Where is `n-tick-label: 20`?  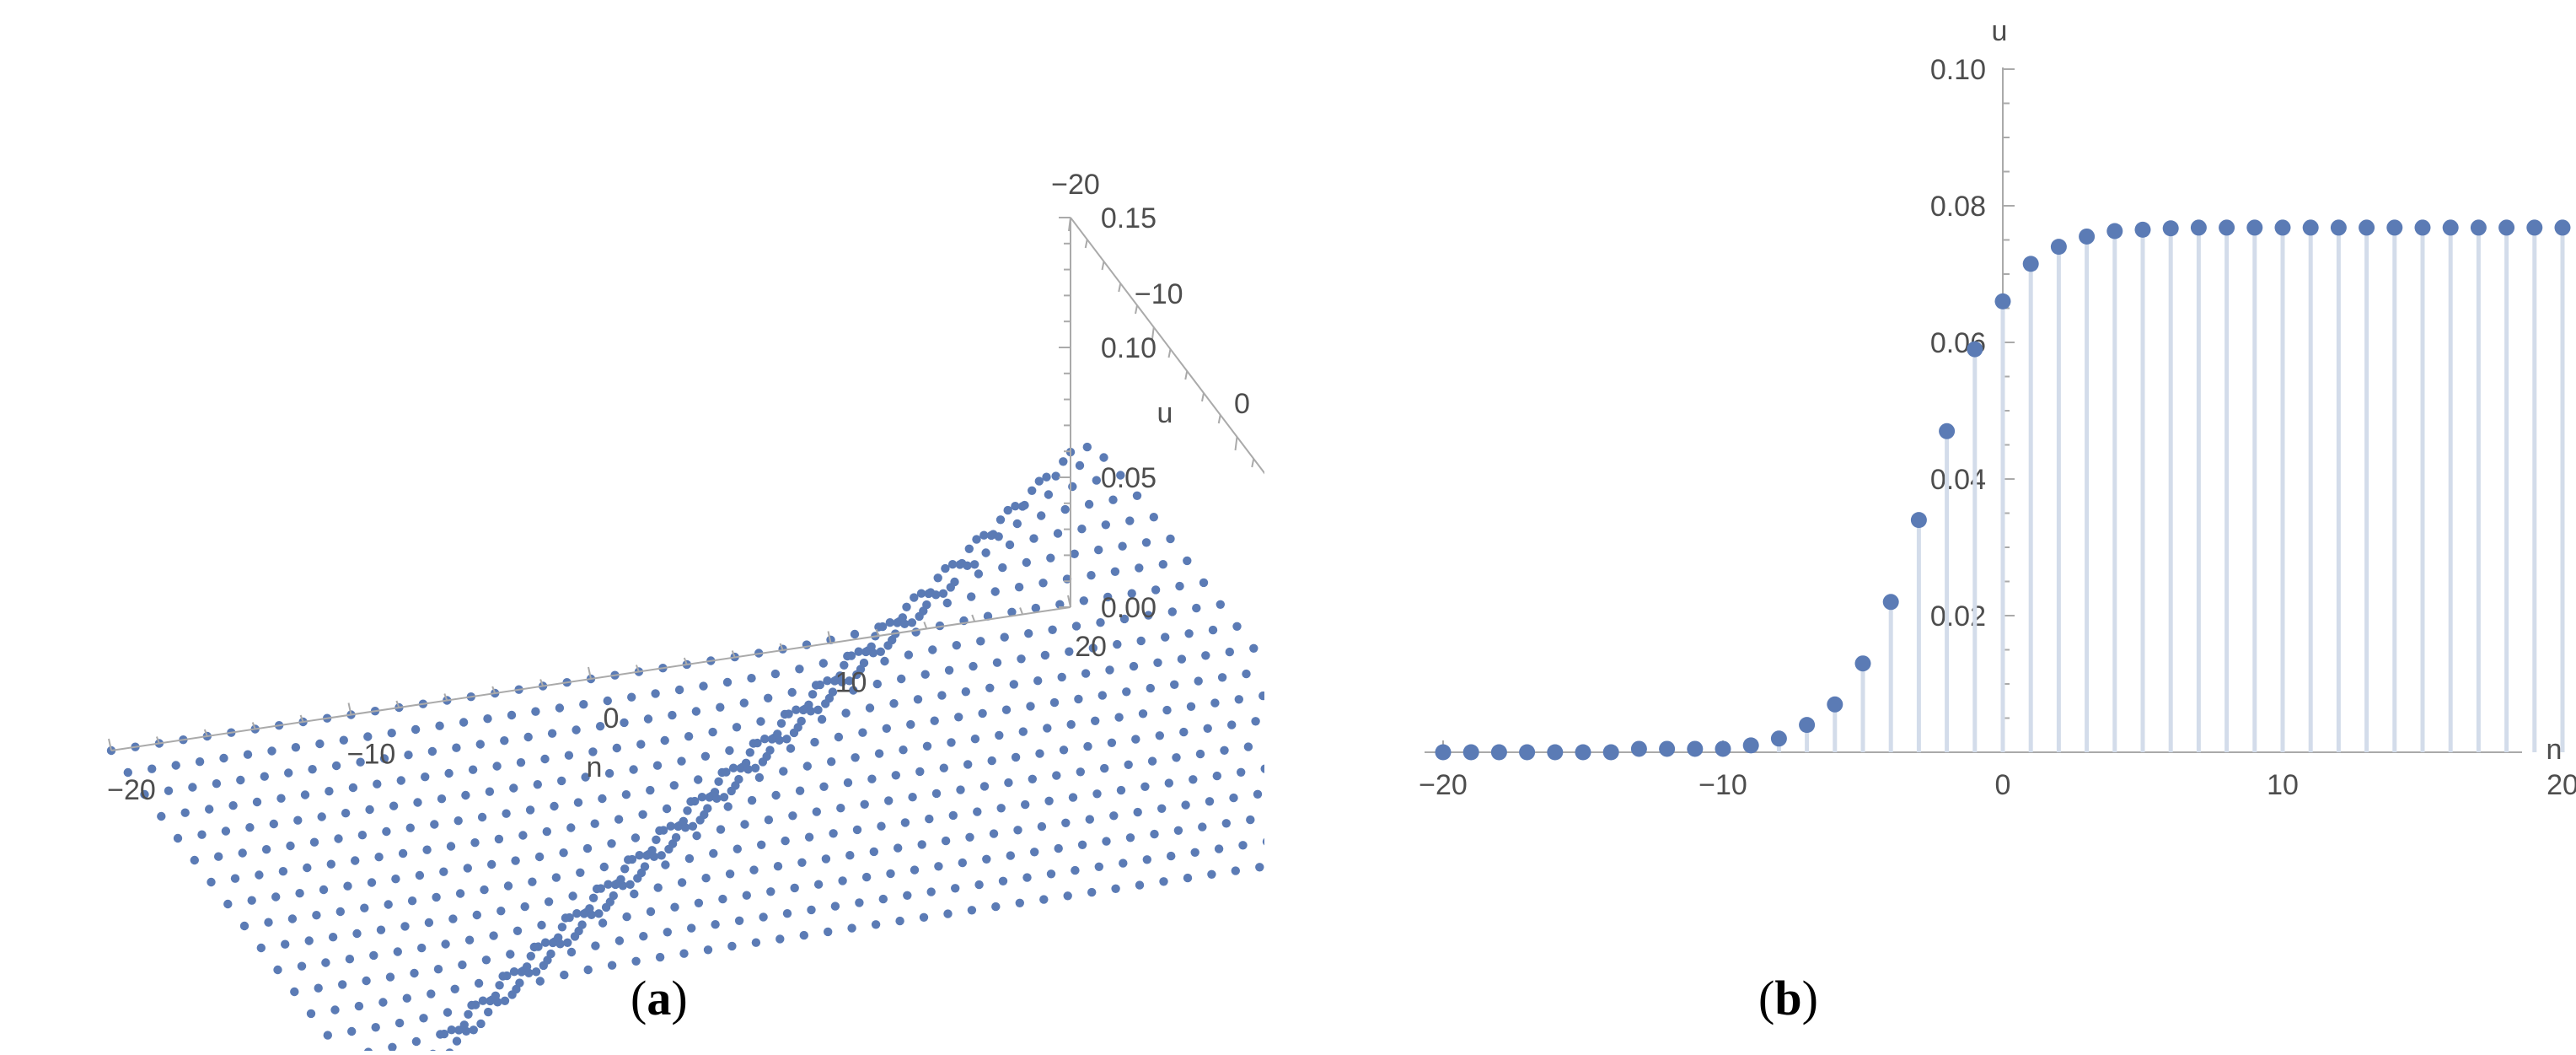
n-tick-label: 20 is located at coordinates (1091, 647).